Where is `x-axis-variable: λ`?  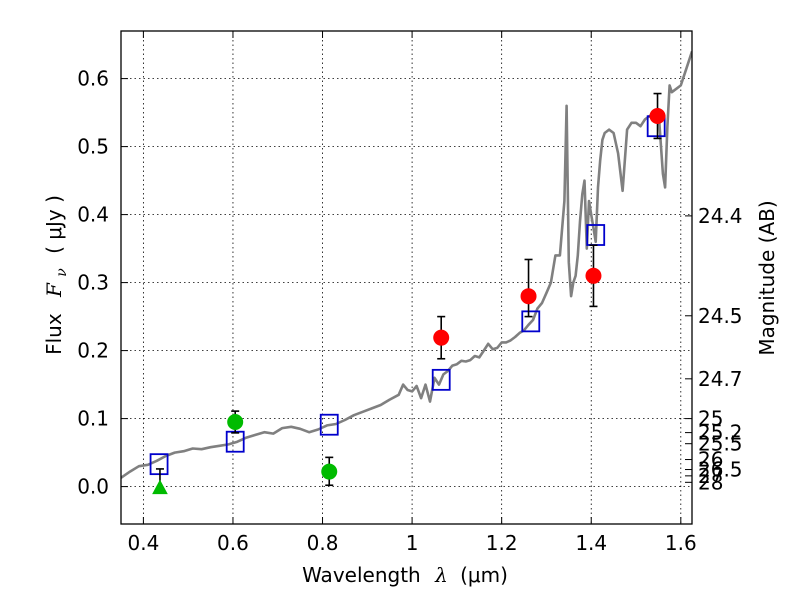 x-axis-variable: λ is located at coordinates (441, 575).